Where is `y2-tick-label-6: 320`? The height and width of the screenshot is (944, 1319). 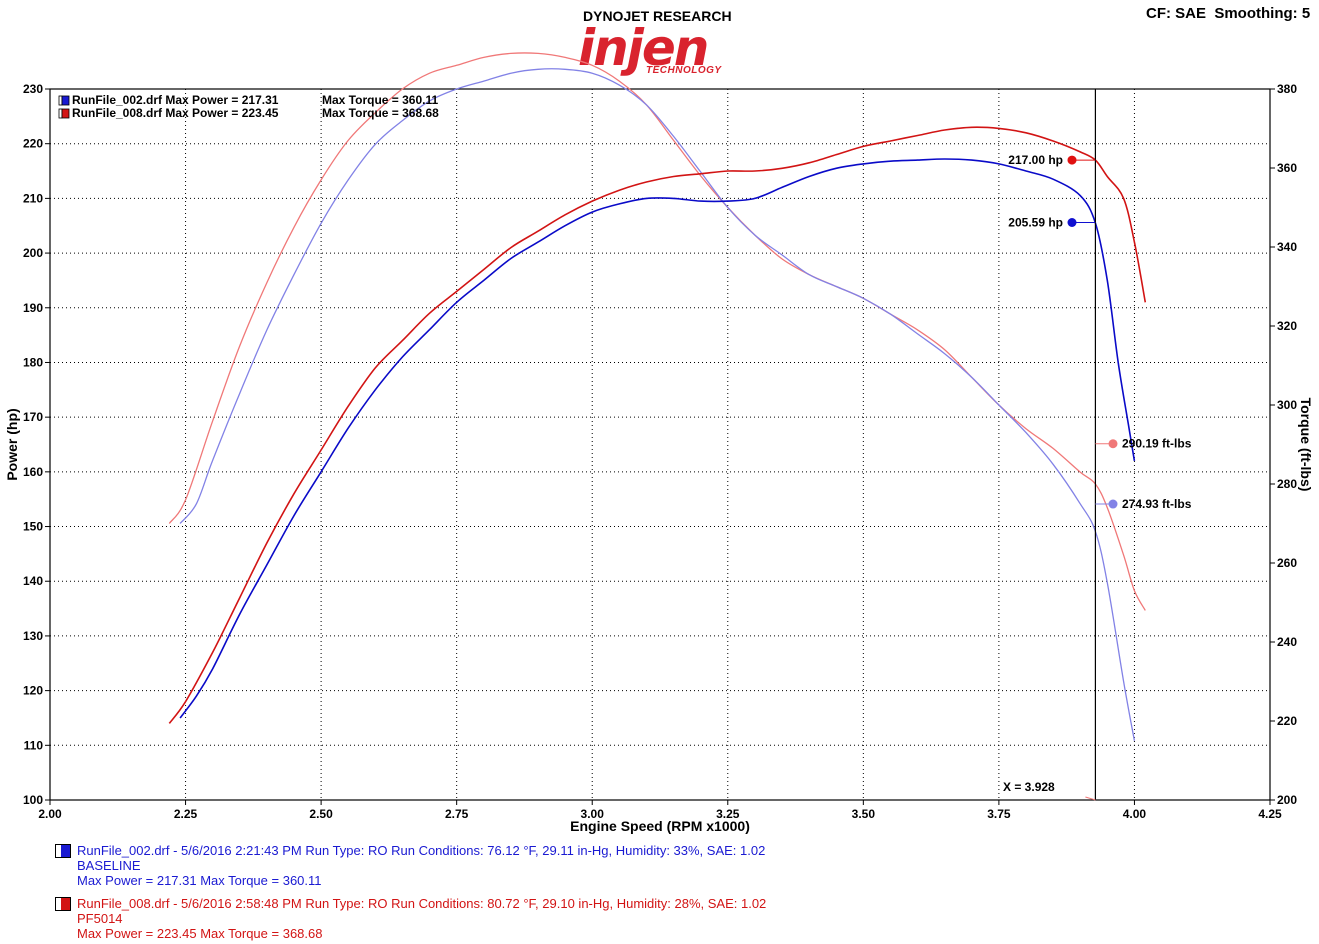
y2-tick-label-6: 320 is located at coordinates (1287, 326).